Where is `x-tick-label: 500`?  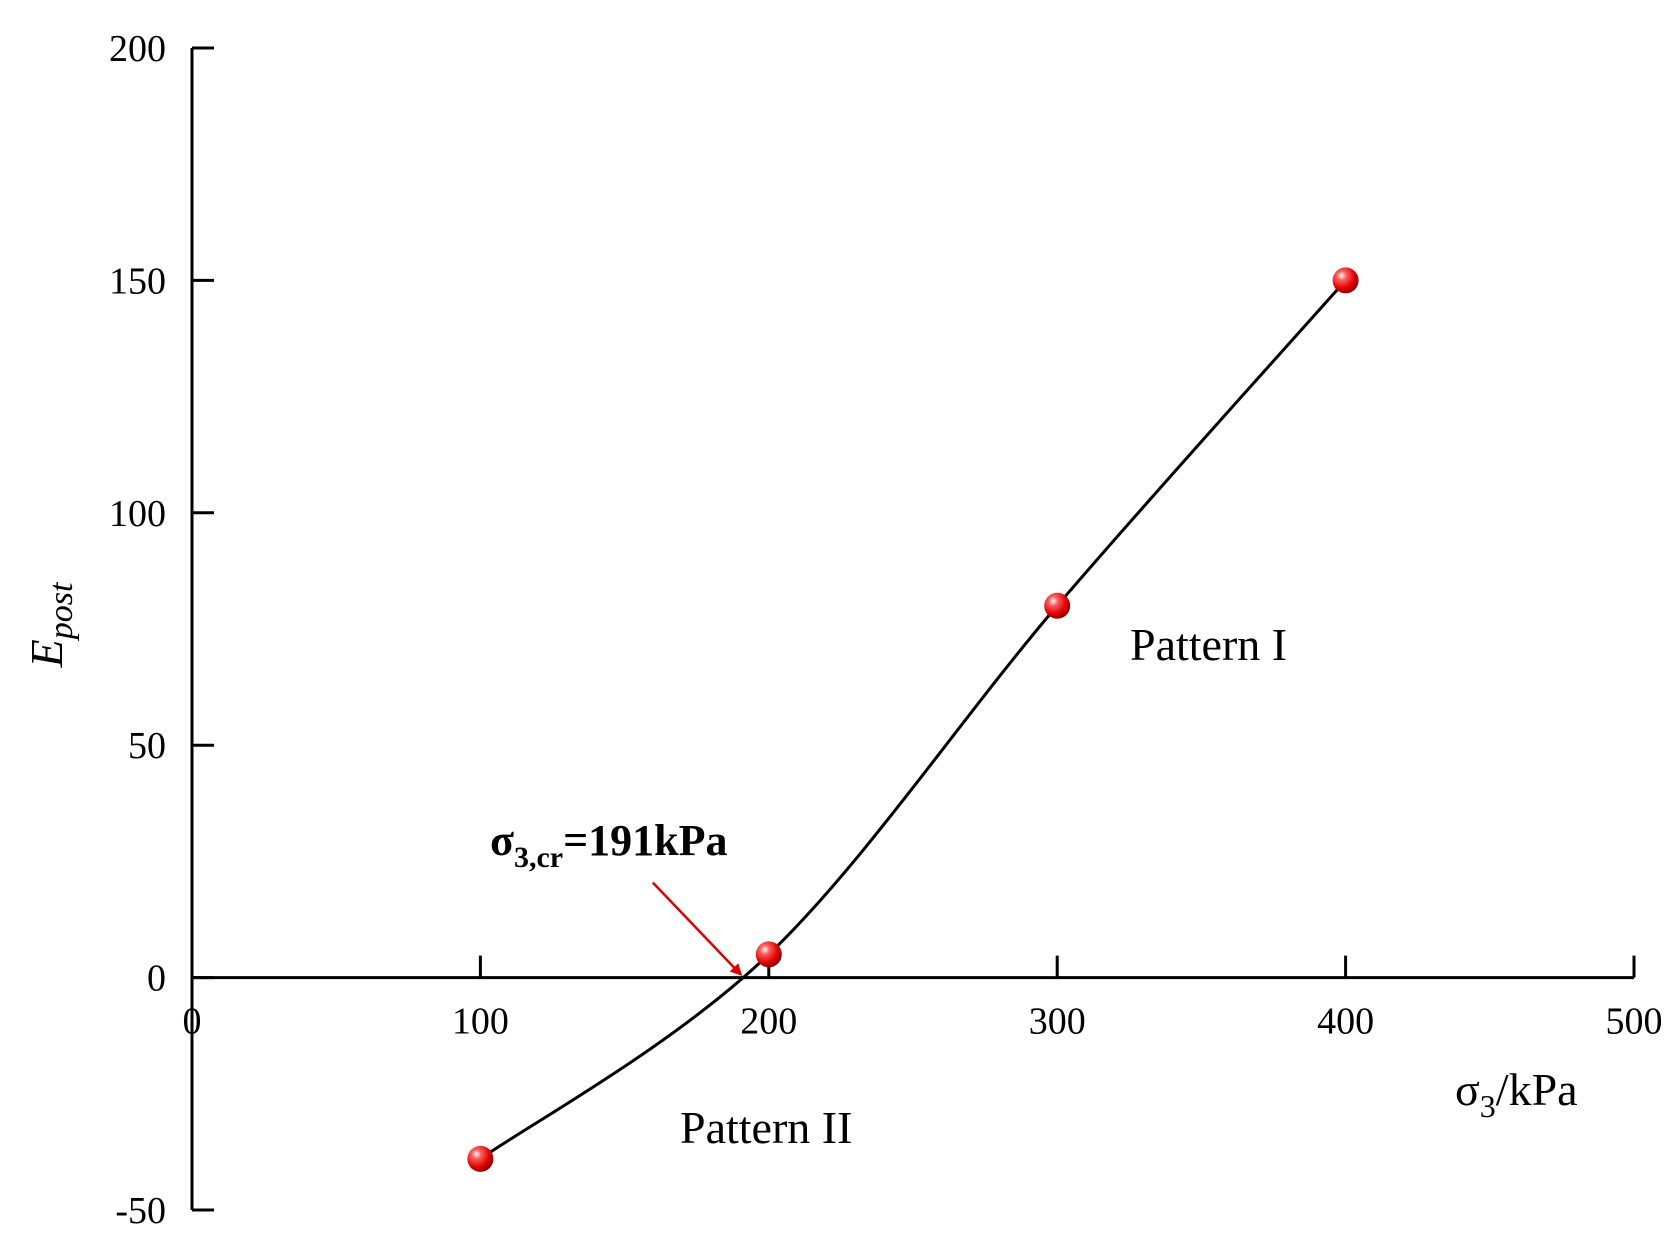 x-tick-label: 500 is located at coordinates (1634, 1022).